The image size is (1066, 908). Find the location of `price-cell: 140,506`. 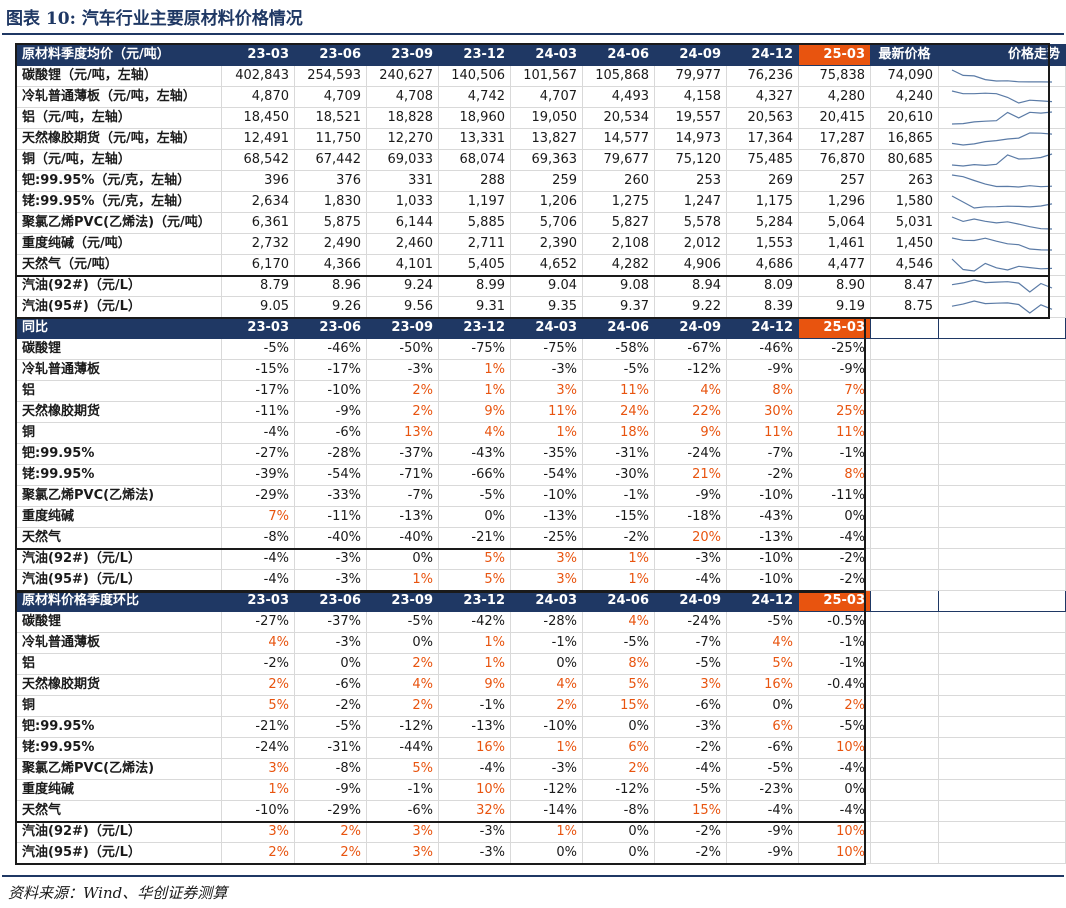

price-cell: 140,506 is located at coordinates (474, 76).